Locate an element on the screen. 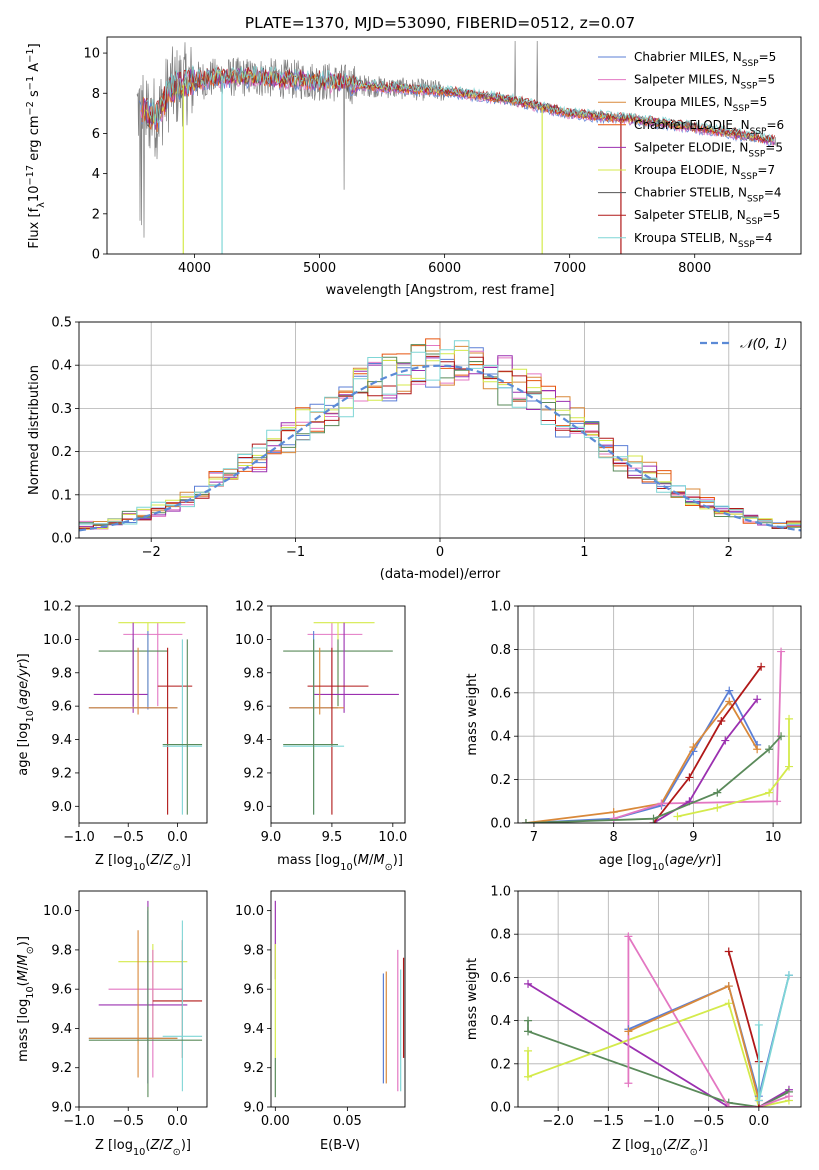 This screenshot has width=819, height=1170. legend-label: Kroupa MILES, NSSP=5 is located at coordinates (700, 104).